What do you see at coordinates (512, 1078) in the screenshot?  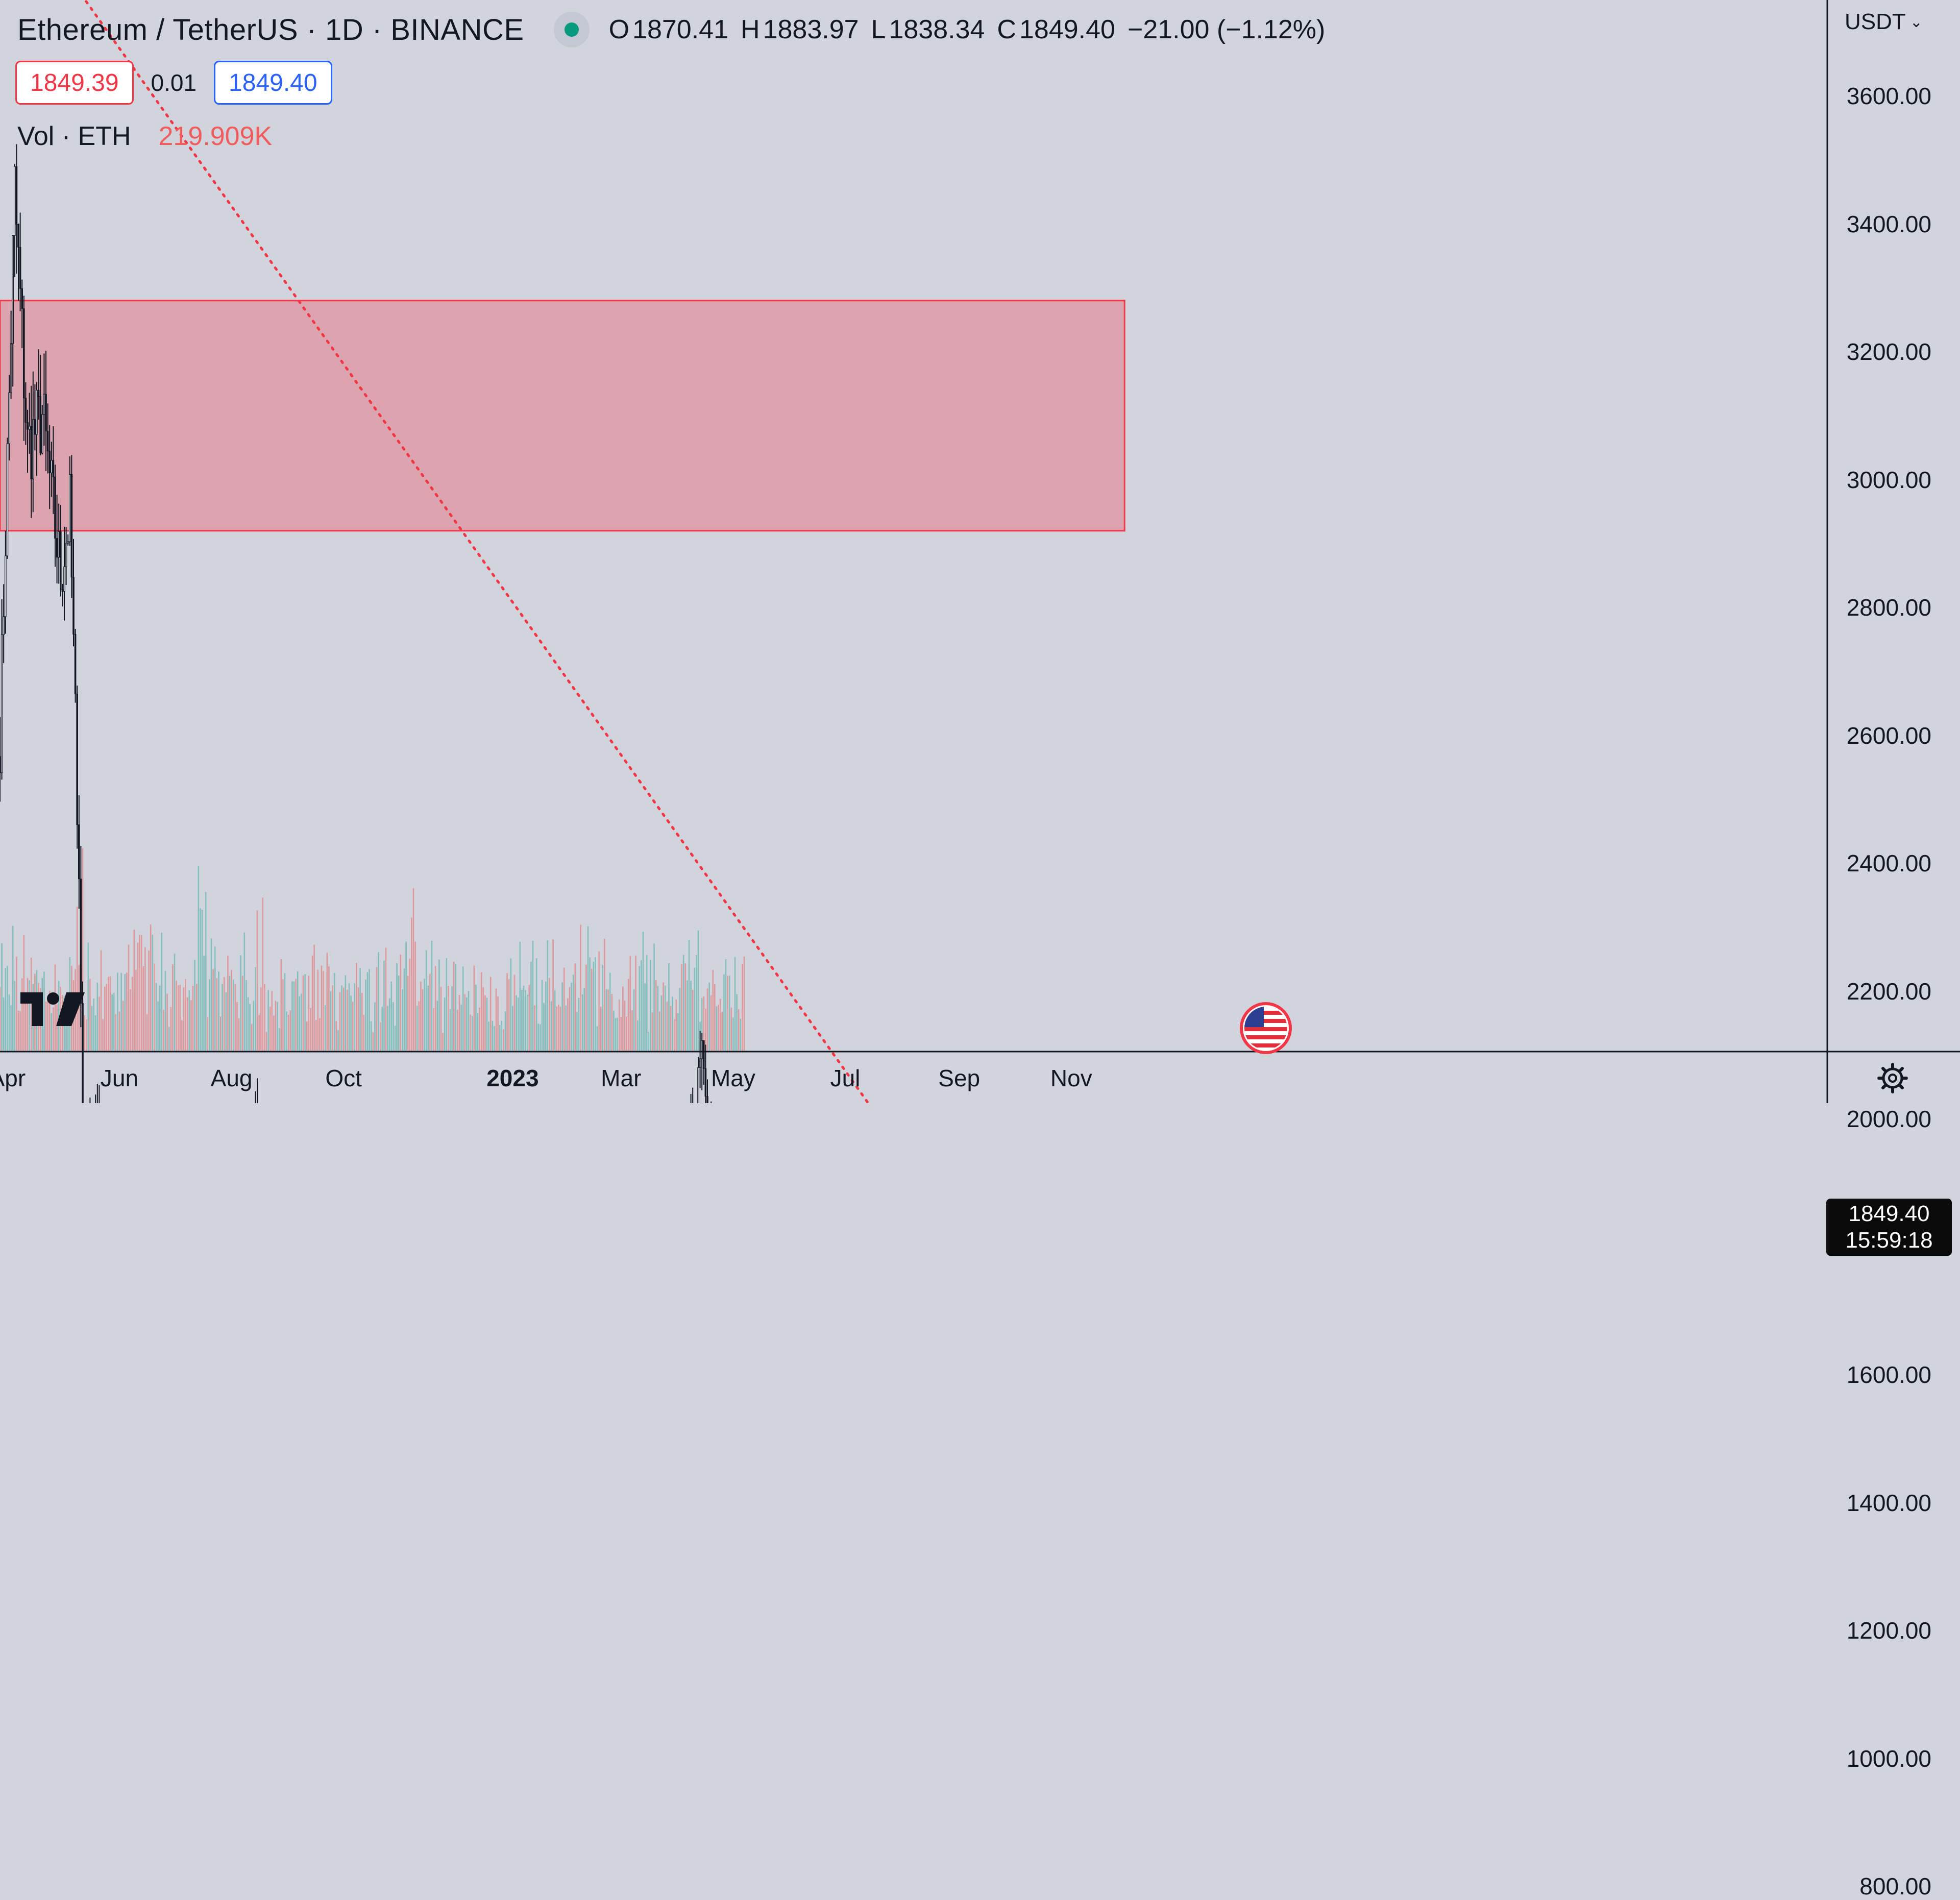 I see `time-tick-label: 2023` at bounding box center [512, 1078].